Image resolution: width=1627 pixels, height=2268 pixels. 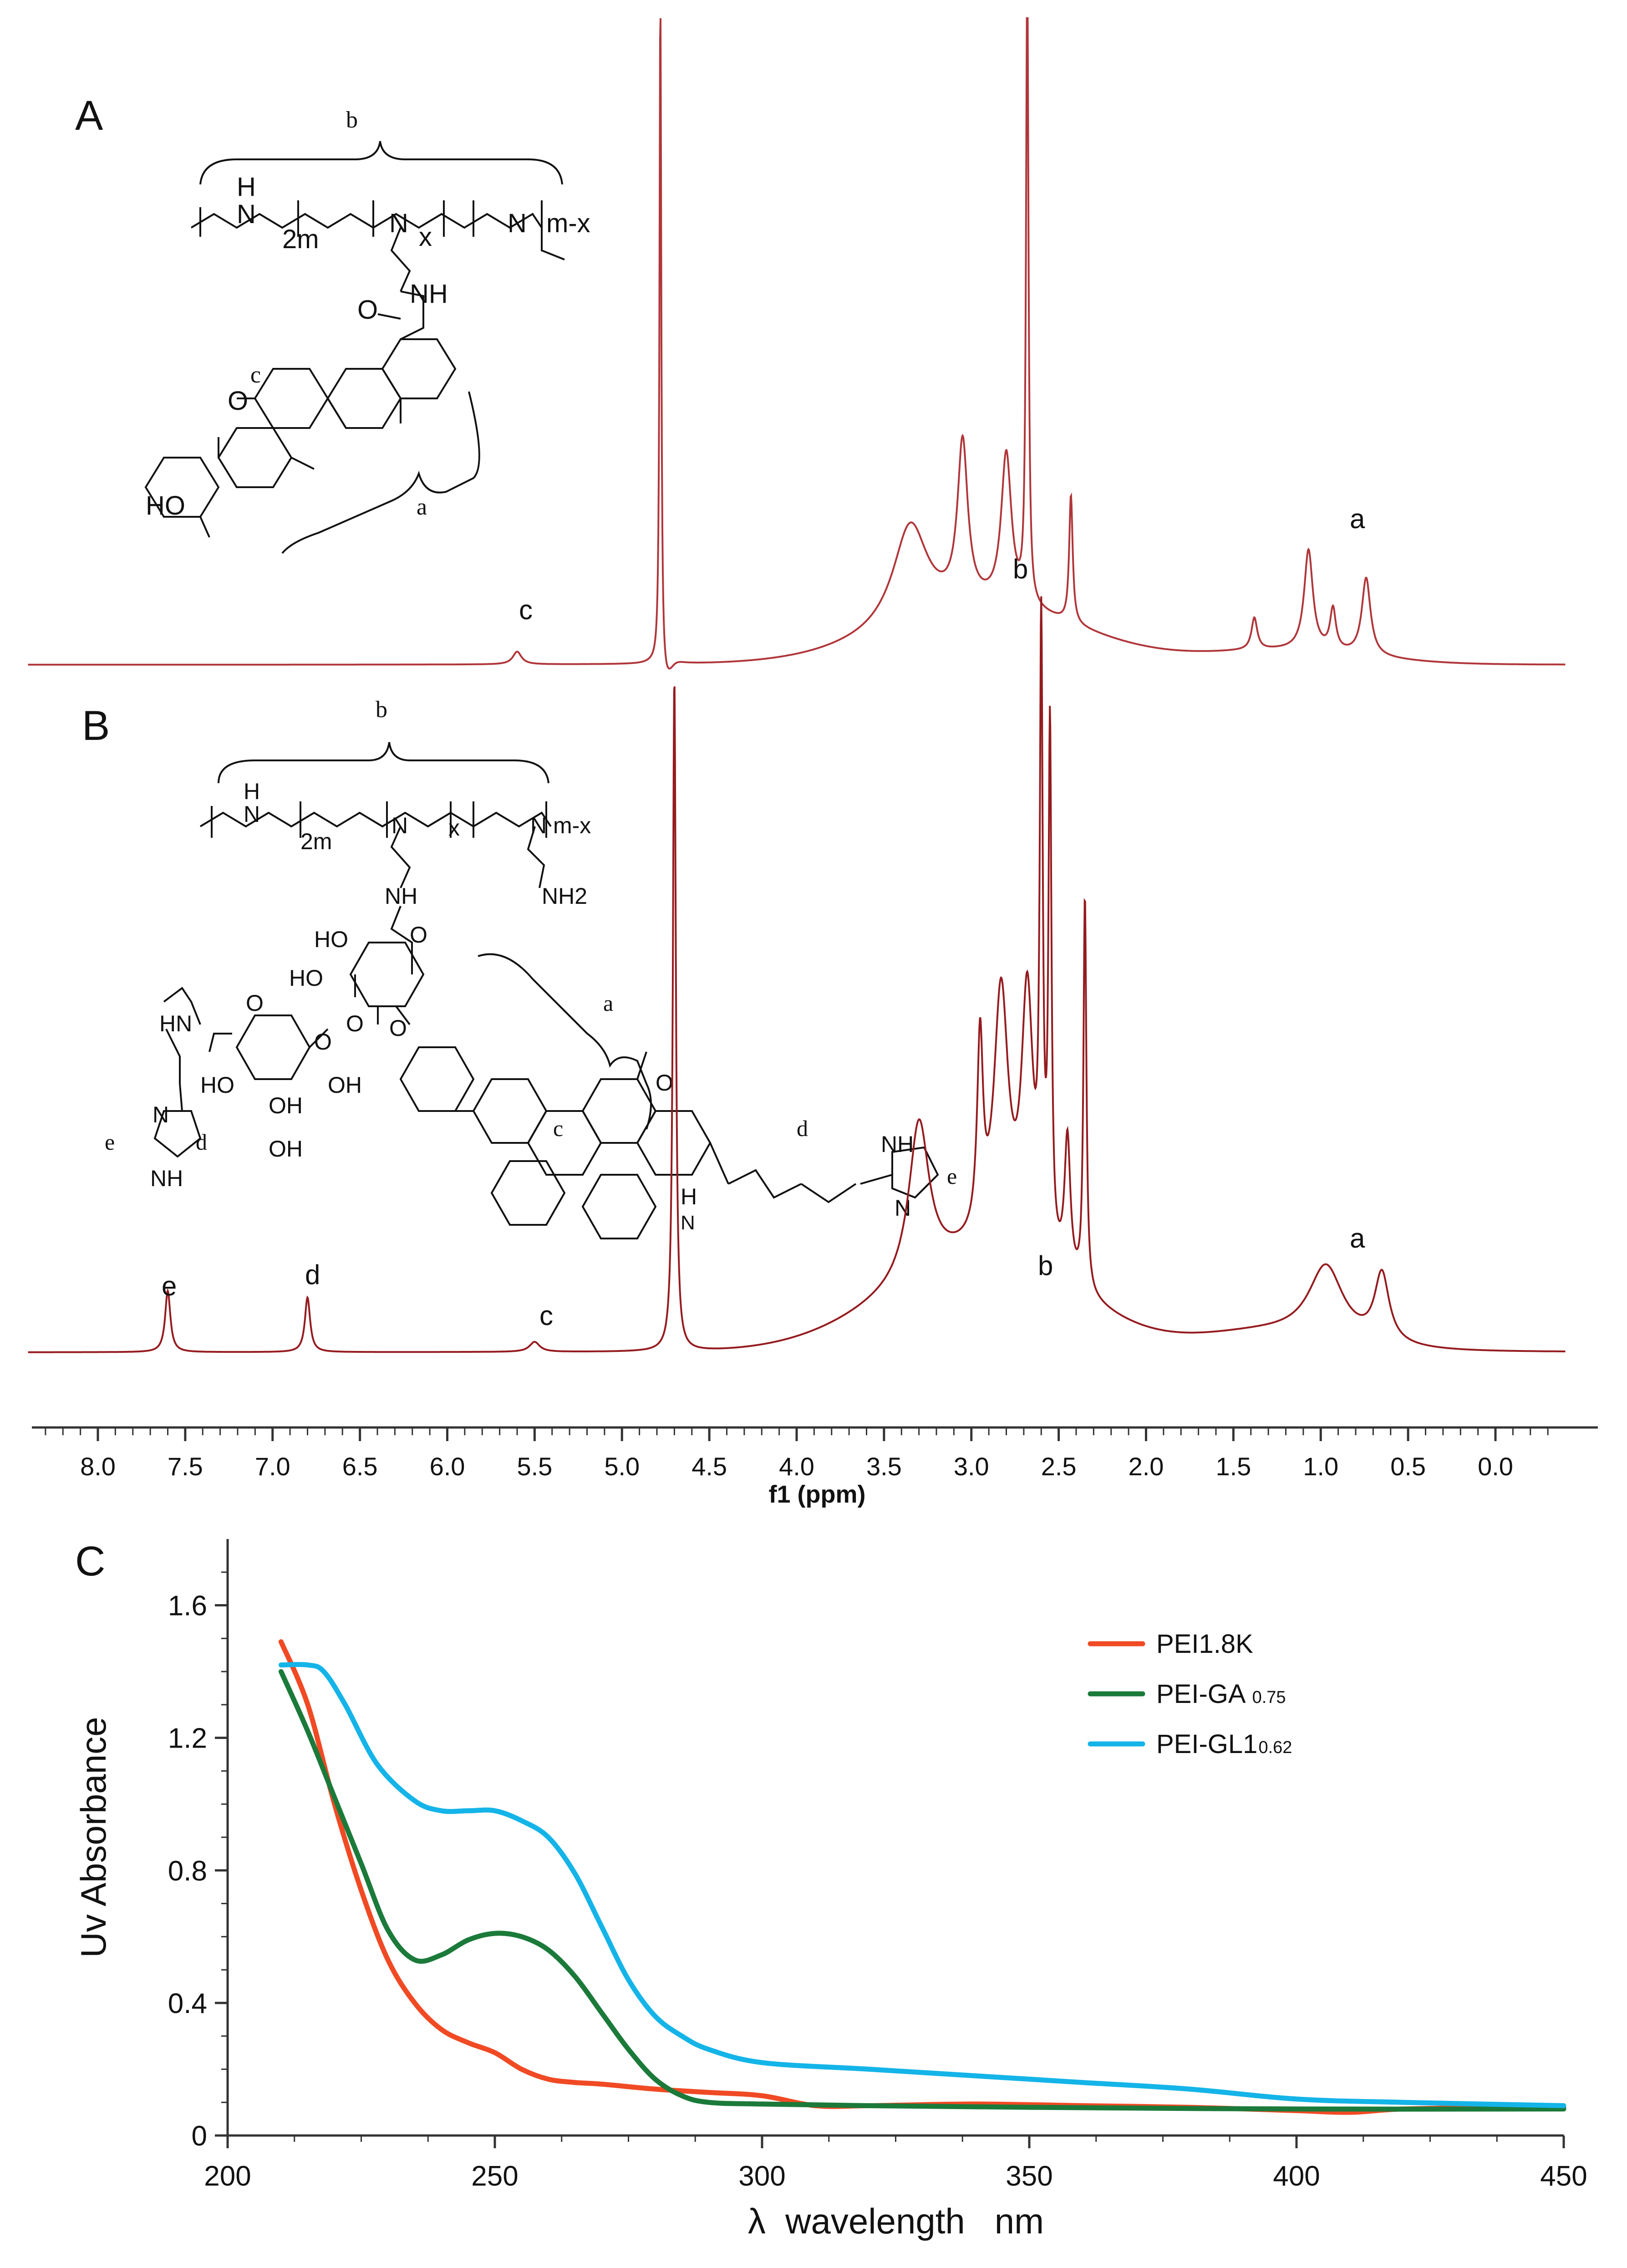 What do you see at coordinates (796, 1466) in the screenshot?
I see `nmr-tick-label: 4.0` at bounding box center [796, 1466].